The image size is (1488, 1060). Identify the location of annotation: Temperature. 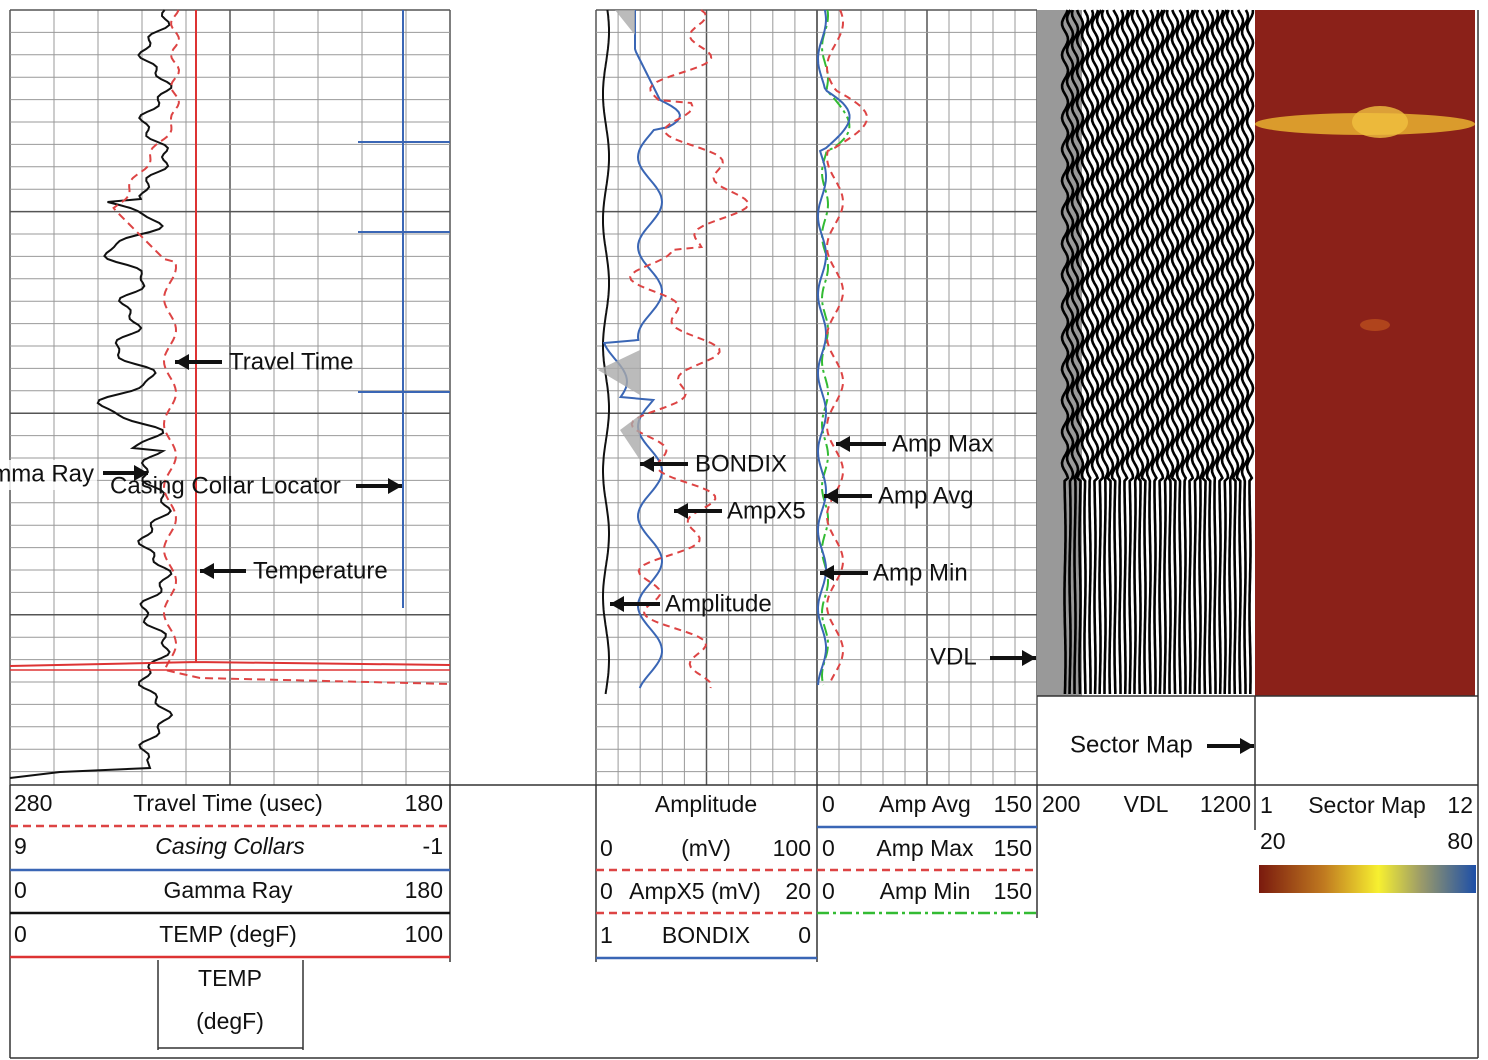
(320, 570).